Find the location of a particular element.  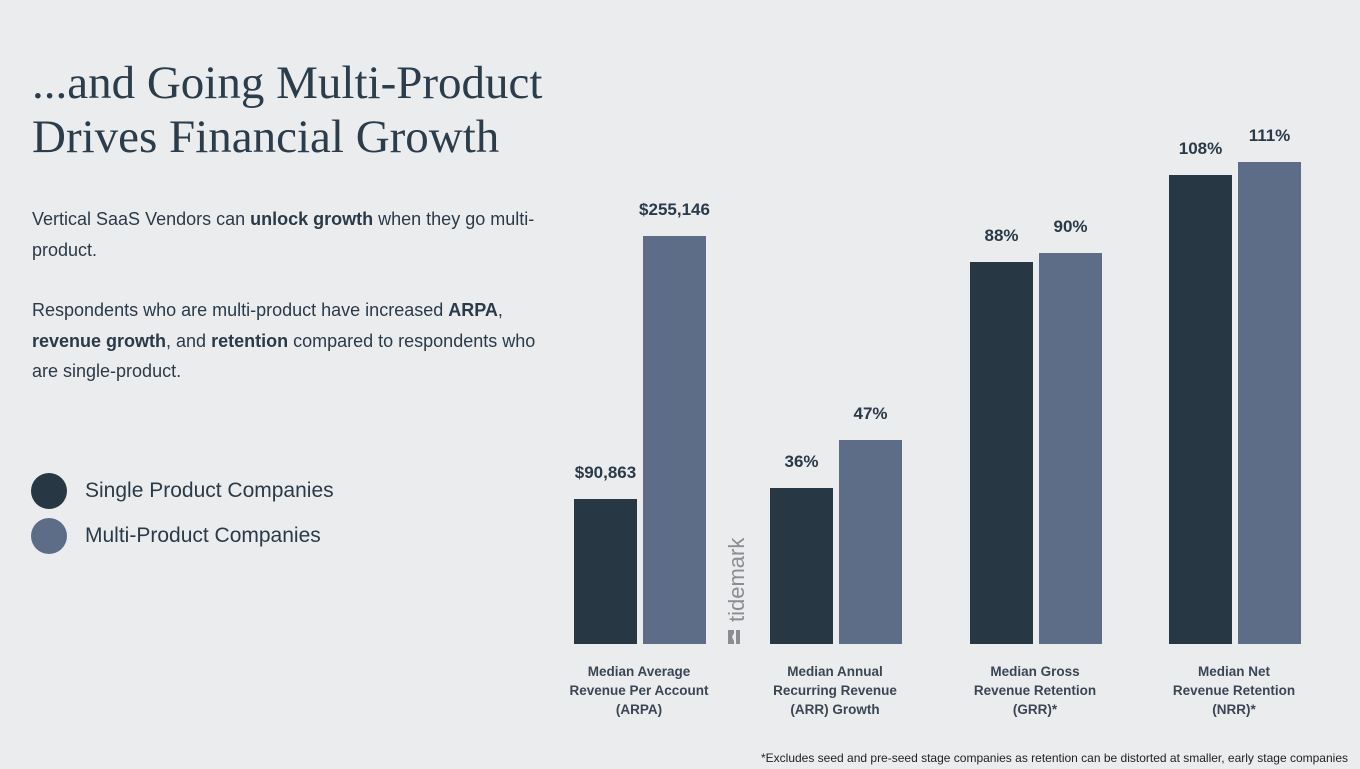

svg-text: tidemark is located at coordinates (736, 579).